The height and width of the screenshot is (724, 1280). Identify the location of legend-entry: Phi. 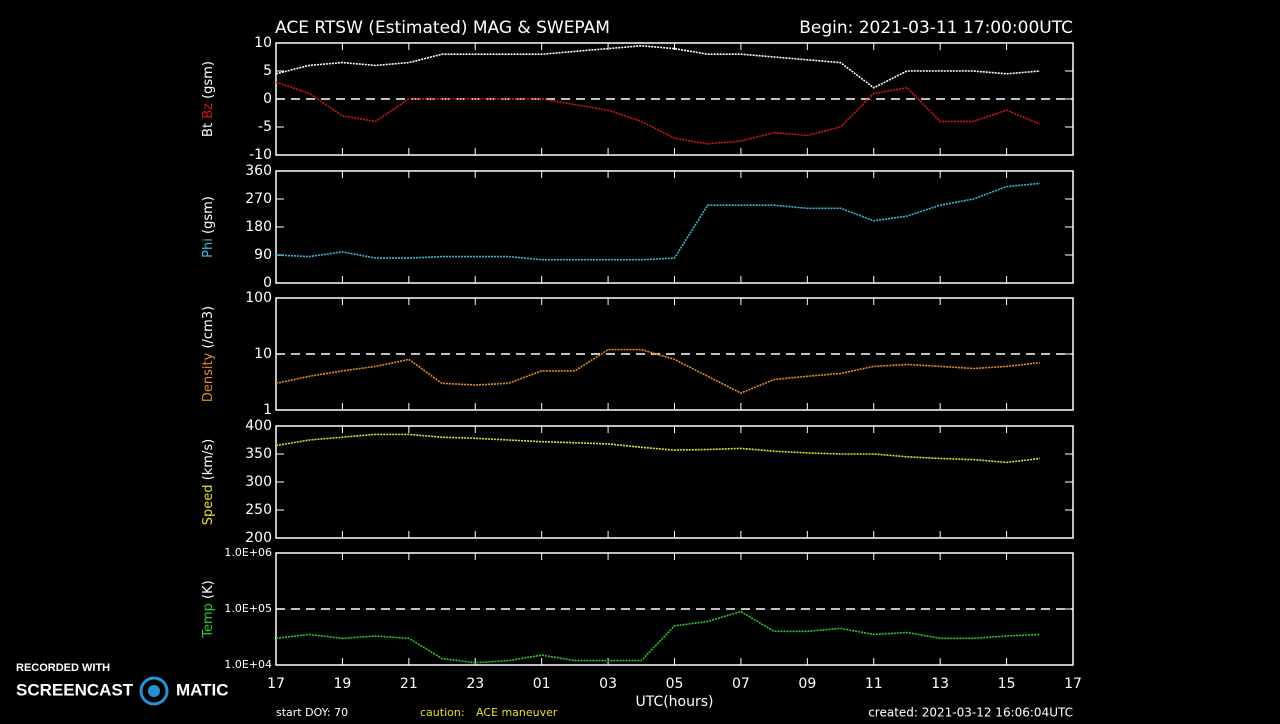
(208, 248).